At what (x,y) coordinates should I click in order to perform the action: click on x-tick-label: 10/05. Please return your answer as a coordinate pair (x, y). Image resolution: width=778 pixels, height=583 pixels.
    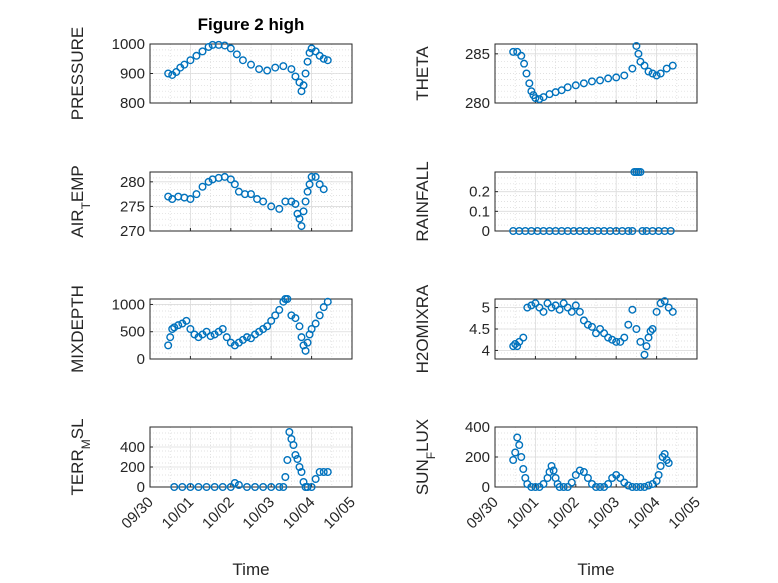
    Looking at the image, I should click on (684, 513).